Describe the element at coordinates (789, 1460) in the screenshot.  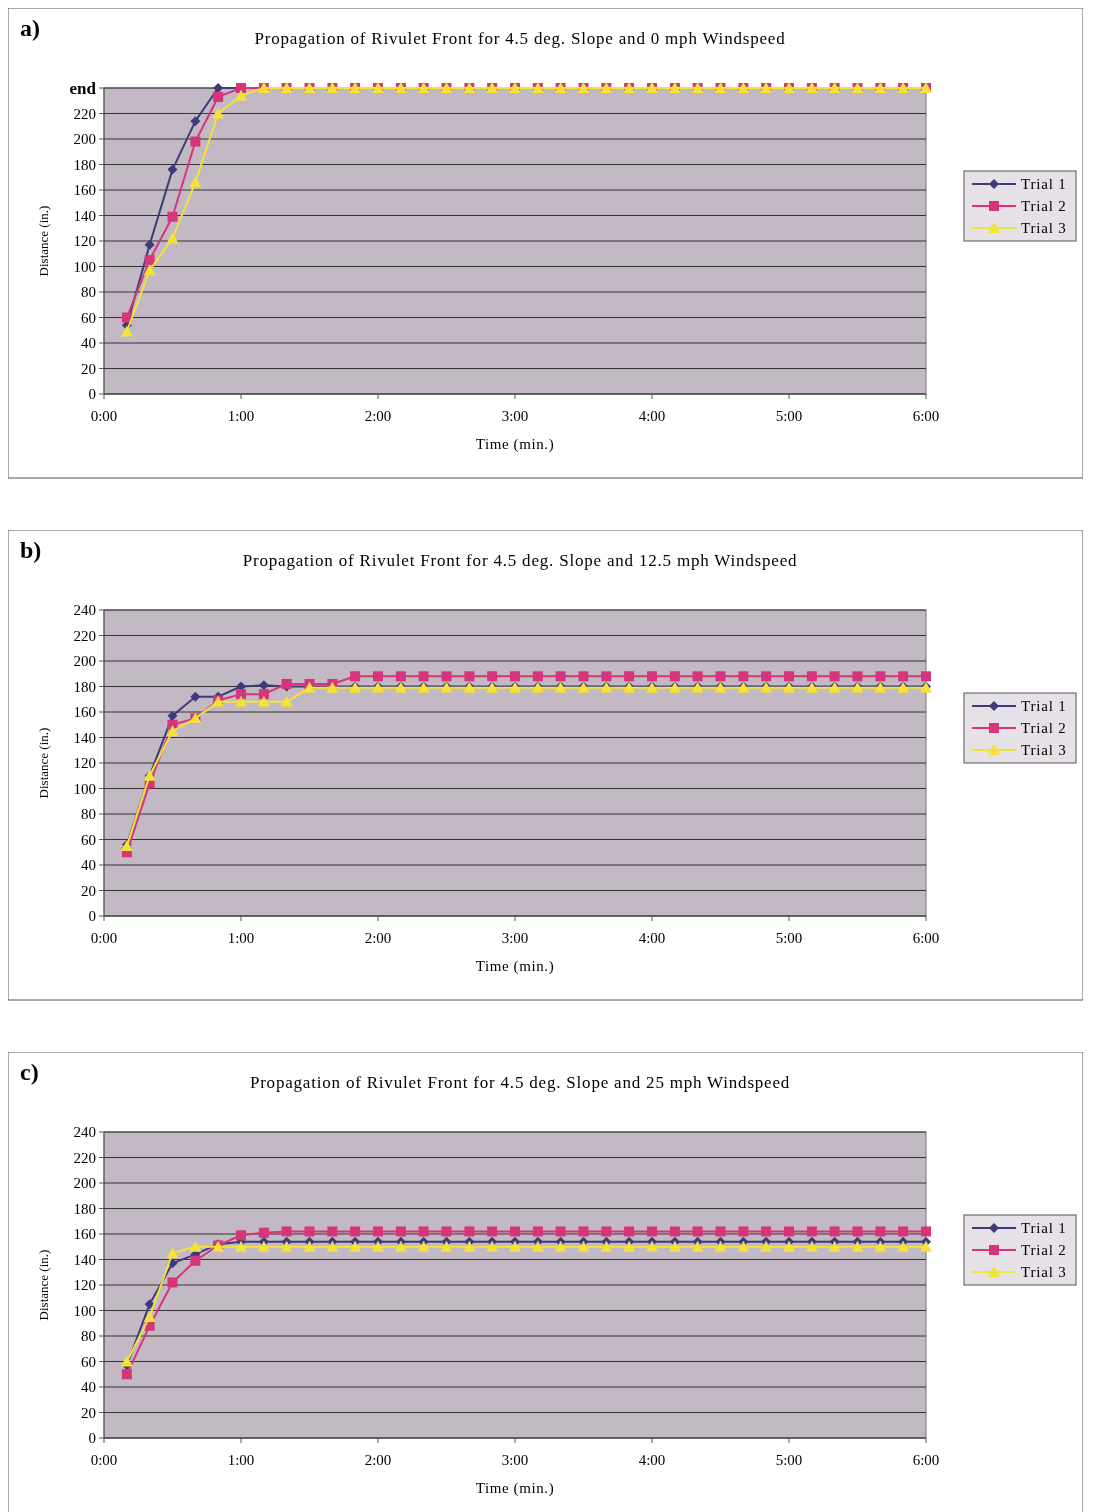
I see `x-tick-label: 5:00` at that location.